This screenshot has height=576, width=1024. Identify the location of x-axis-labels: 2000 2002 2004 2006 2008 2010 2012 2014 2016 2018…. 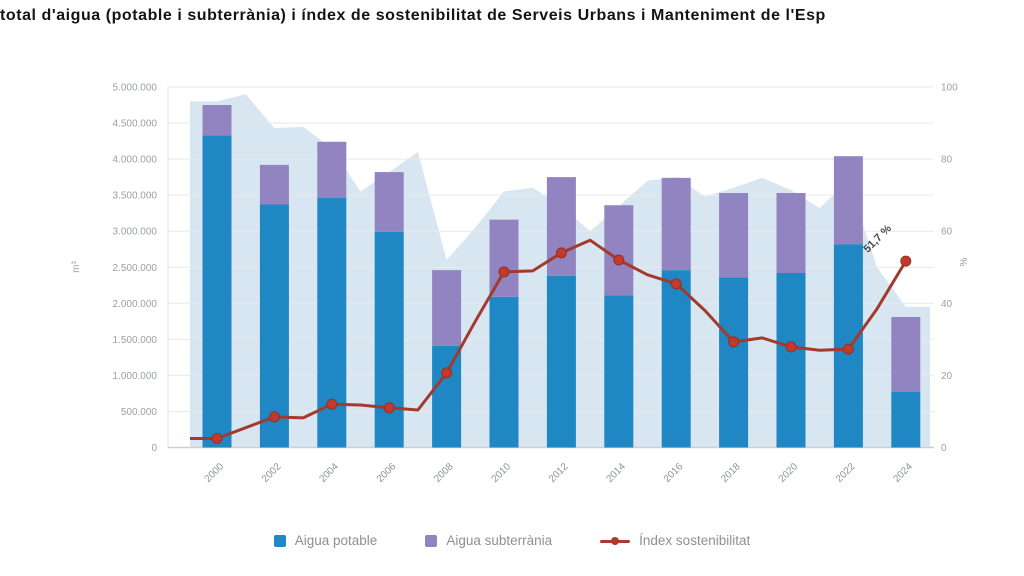
(559, 473).